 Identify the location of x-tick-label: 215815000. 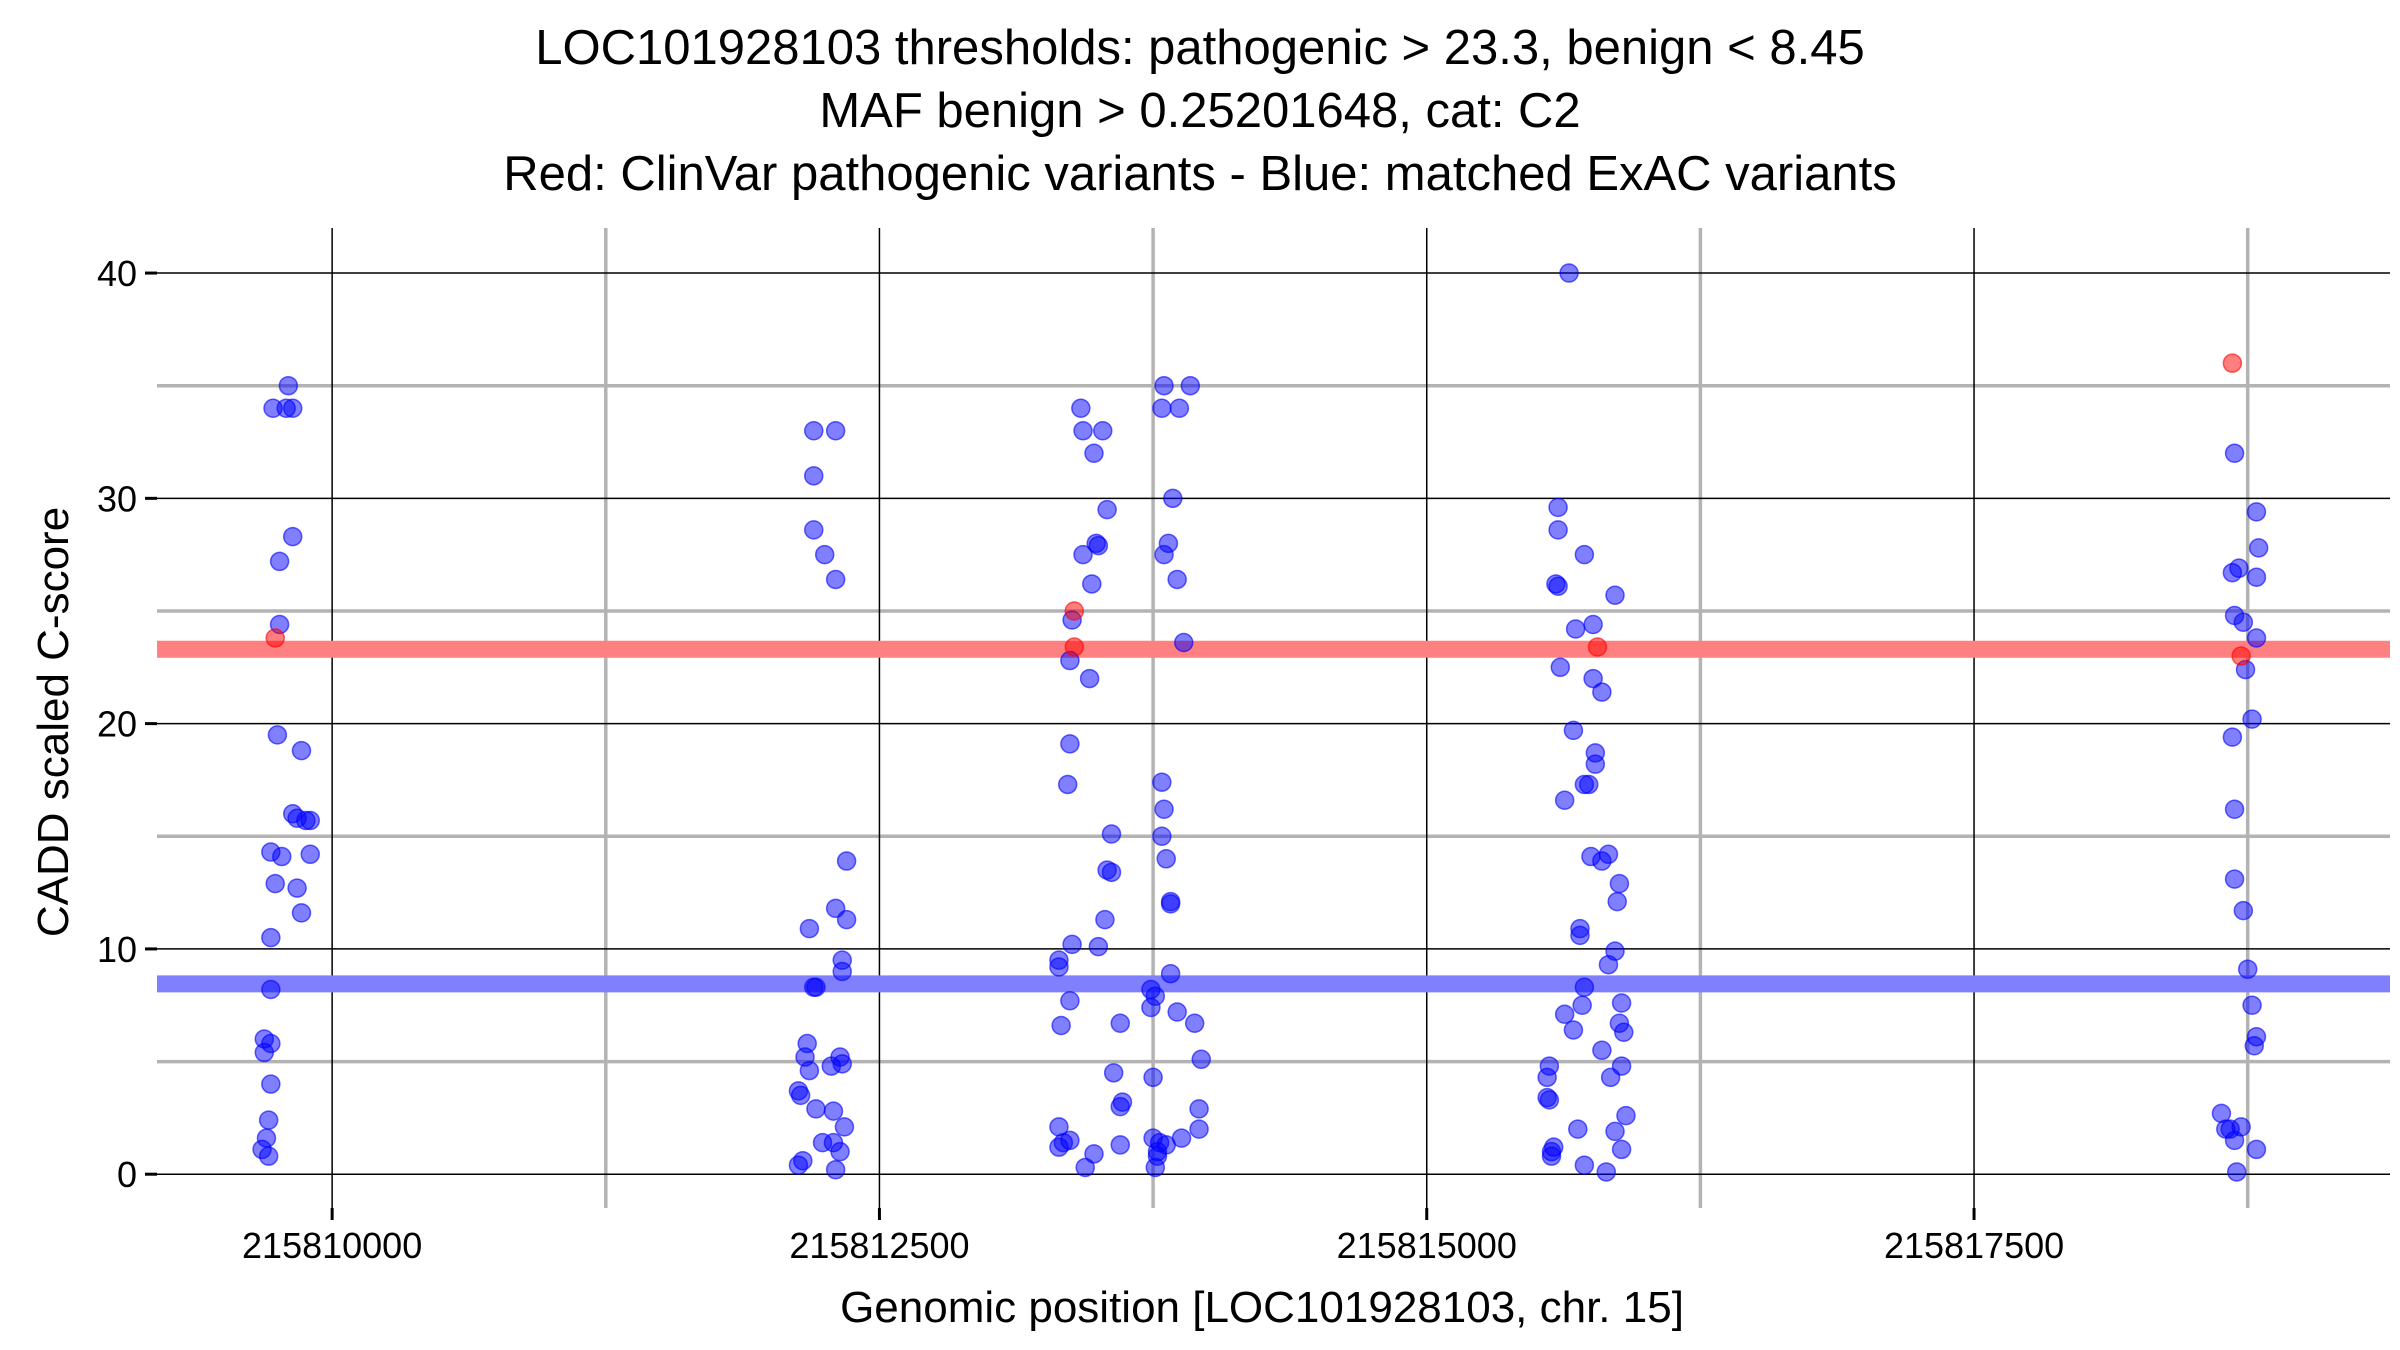
(1427, 1245).